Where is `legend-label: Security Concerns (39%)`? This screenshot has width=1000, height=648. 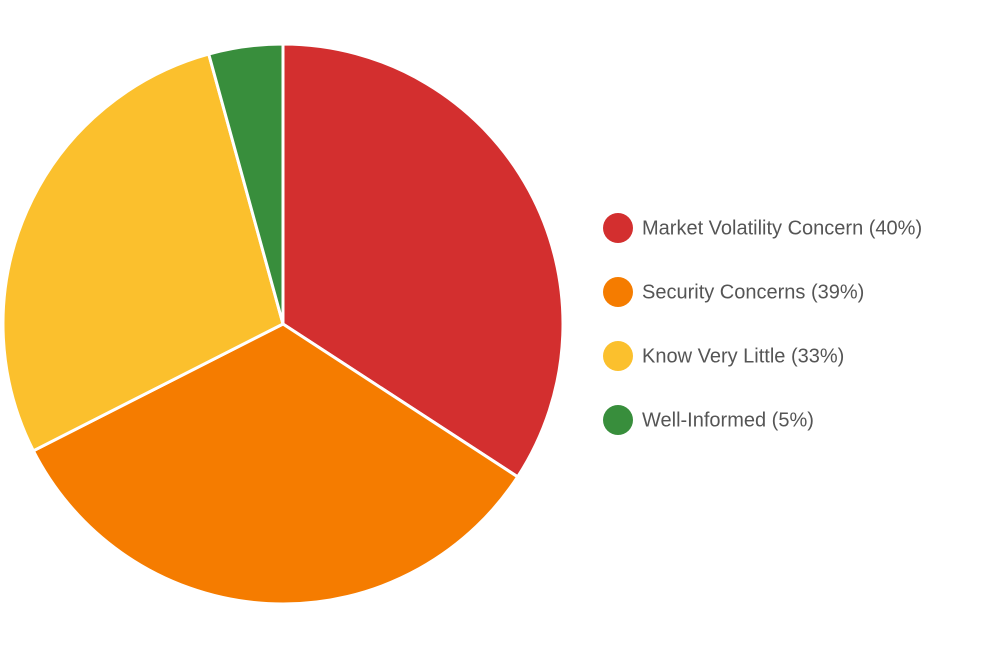 legend-label: Security Concerns (39%) is located at coordinates (753, 292).